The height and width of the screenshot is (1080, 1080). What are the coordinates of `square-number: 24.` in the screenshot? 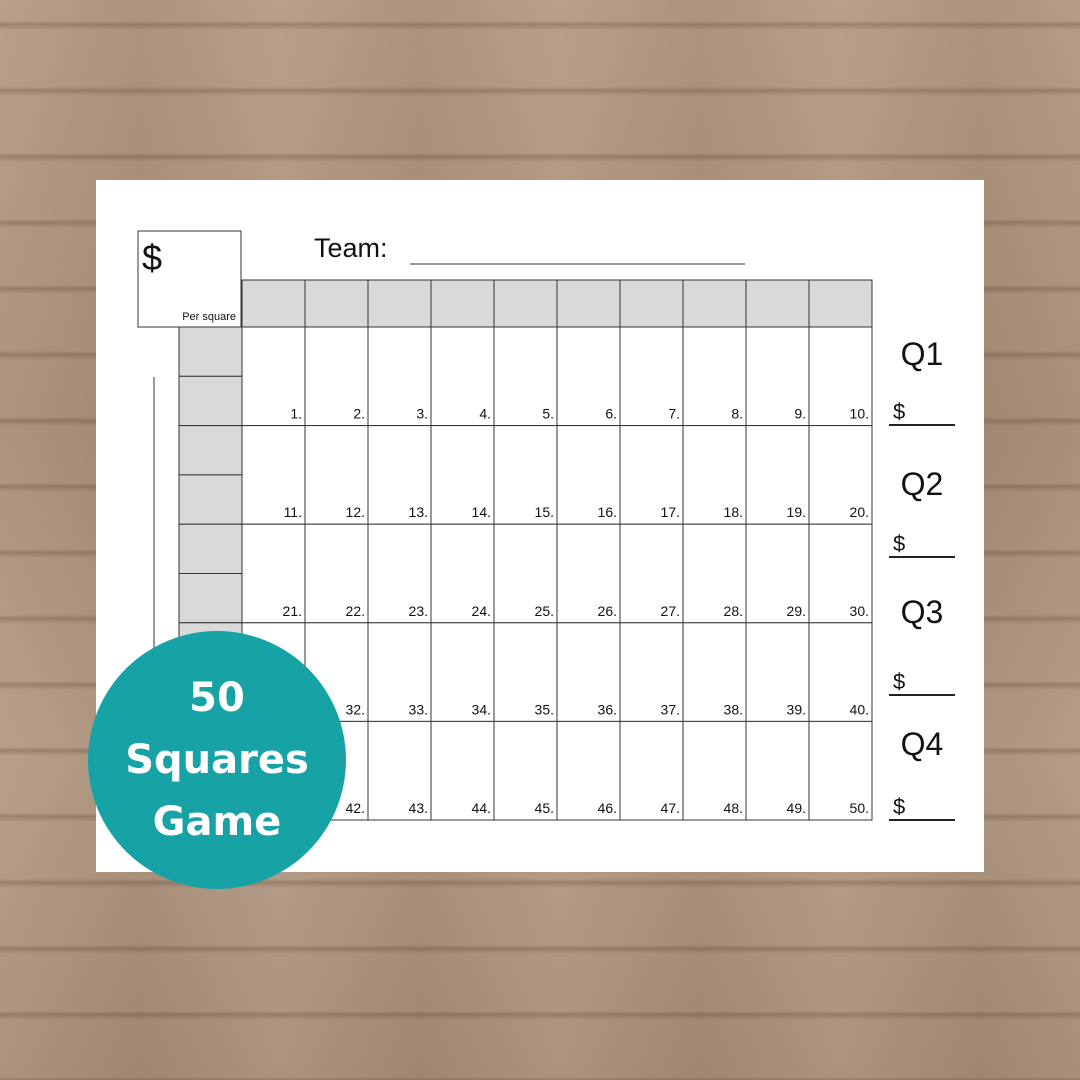 It's located at (481, 611).